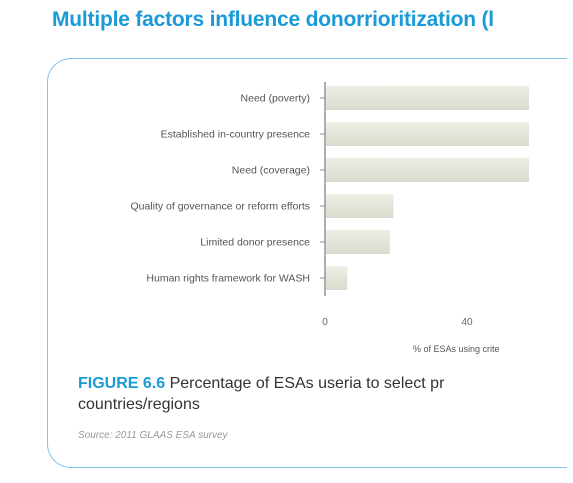 This screenshot has height=483, width=573. I want to click on x-axis-label: % of ESAs using crite, so click(456, 349).